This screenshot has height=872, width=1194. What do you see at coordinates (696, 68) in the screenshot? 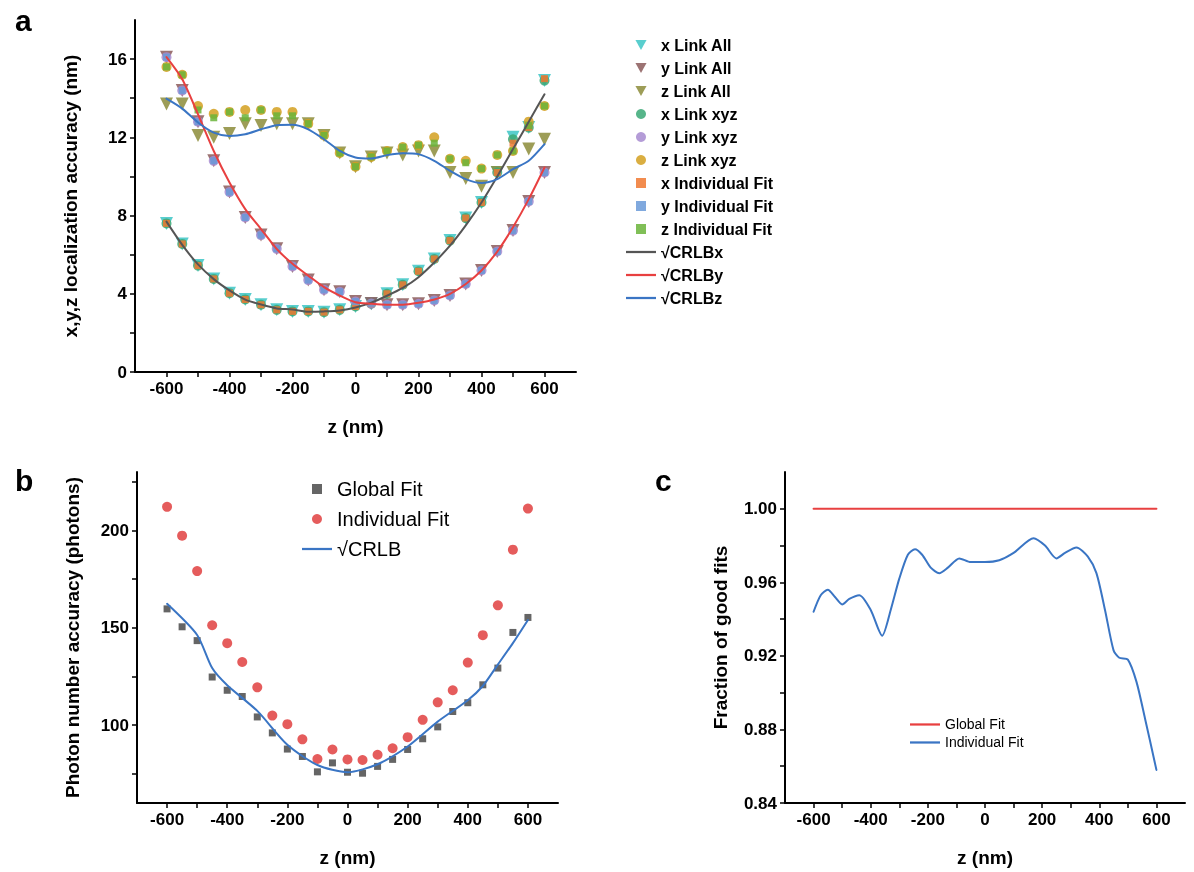
I see `legend-label: y Link All` at bounding box center [696, 68].